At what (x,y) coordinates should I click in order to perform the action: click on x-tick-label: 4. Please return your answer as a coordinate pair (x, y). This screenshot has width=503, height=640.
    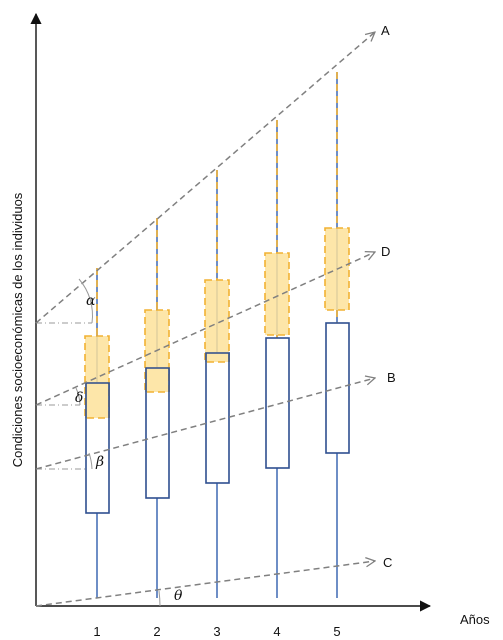
    Looking at the image, I should click on (276, 631).